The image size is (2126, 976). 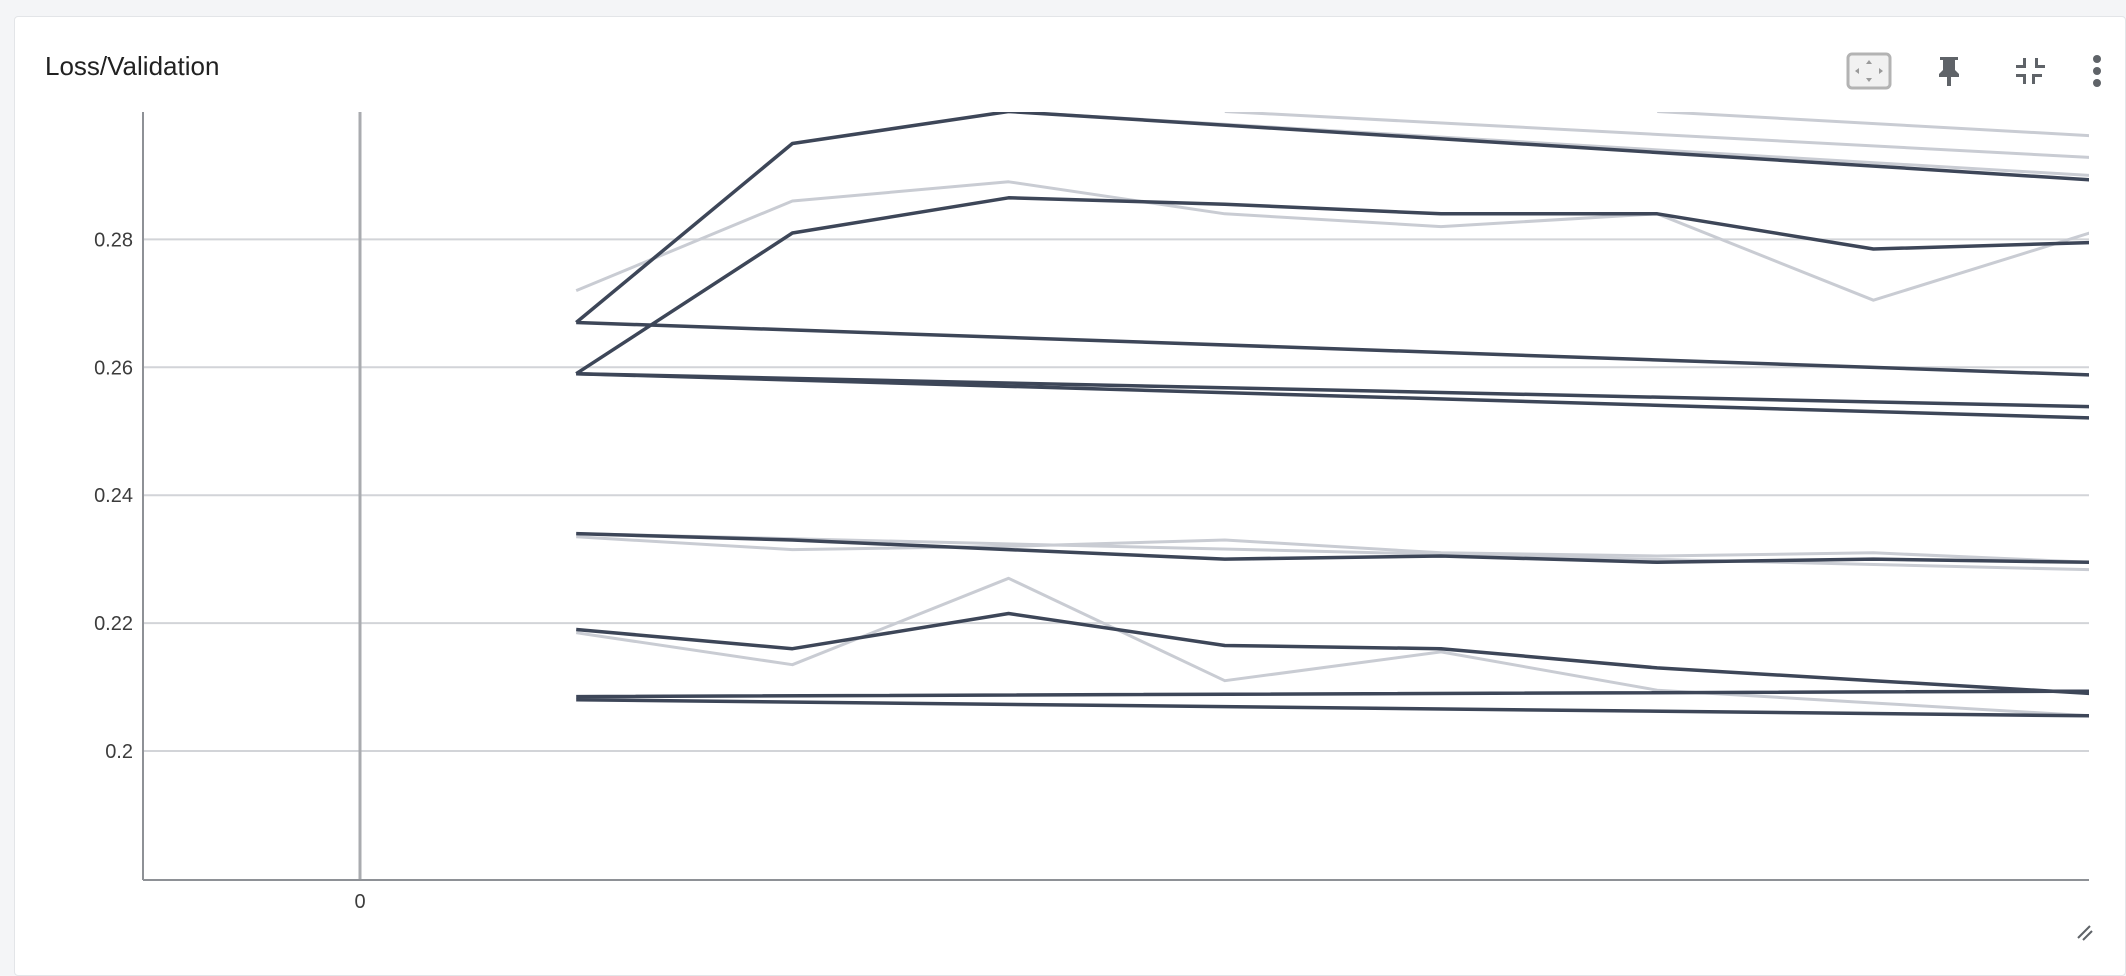 I want to click on series-3-smoothed-line, so click(x=1351, y=588).